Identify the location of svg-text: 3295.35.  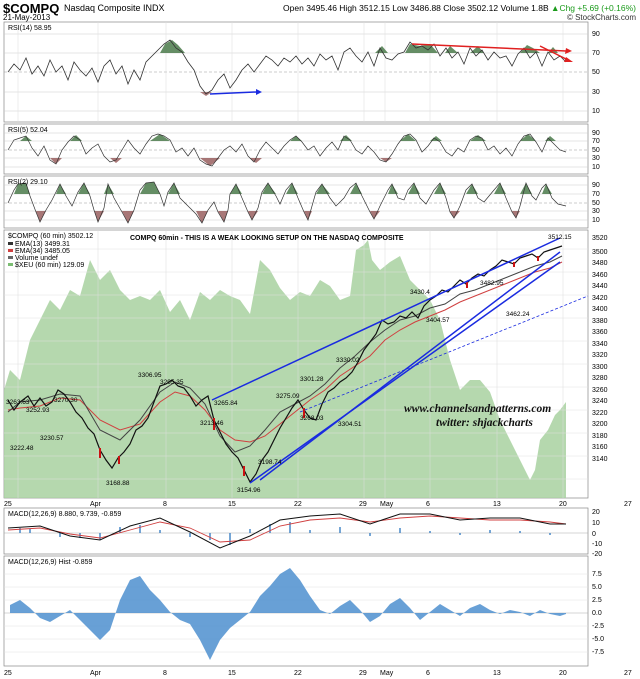
(172, 382).